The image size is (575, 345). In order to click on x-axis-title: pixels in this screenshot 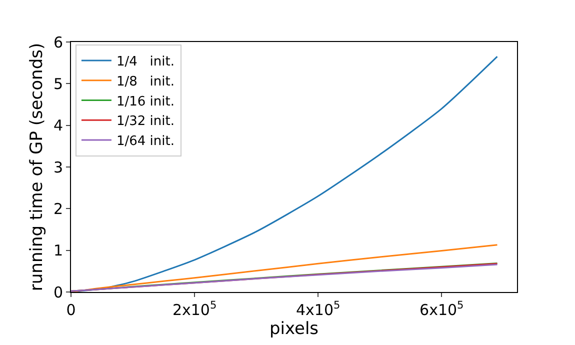, I will do `click(294, 329)`.